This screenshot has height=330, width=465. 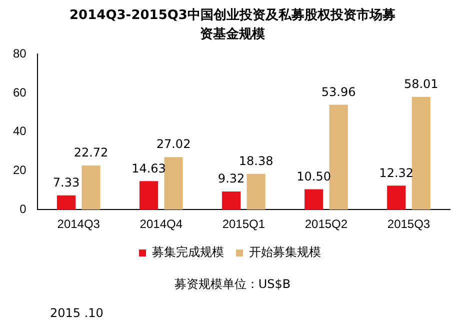 I want to click on text: 18.38, so click(x=256, y=161).